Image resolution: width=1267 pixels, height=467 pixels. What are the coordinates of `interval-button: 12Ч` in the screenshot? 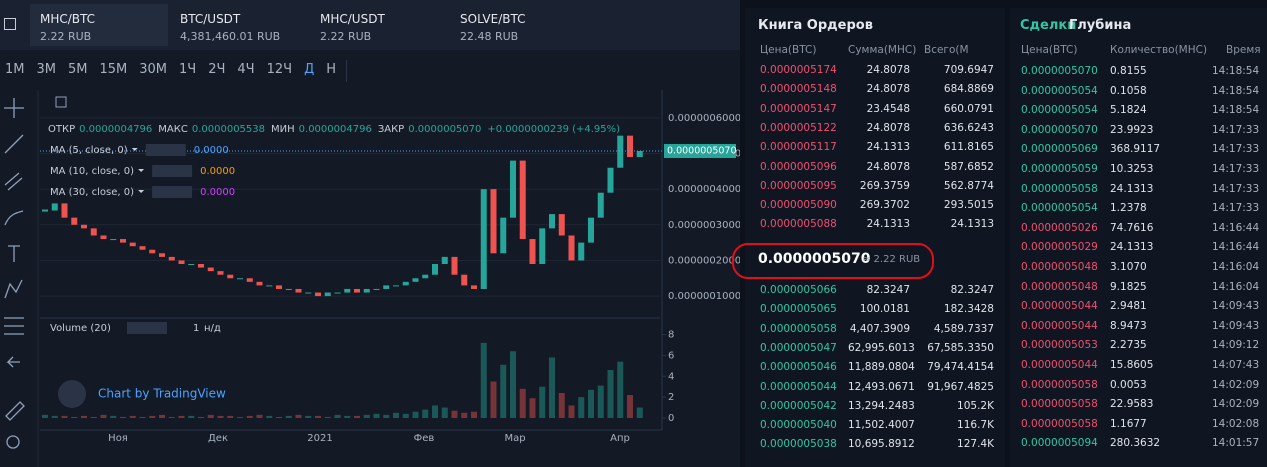 It's located at (279, 69).